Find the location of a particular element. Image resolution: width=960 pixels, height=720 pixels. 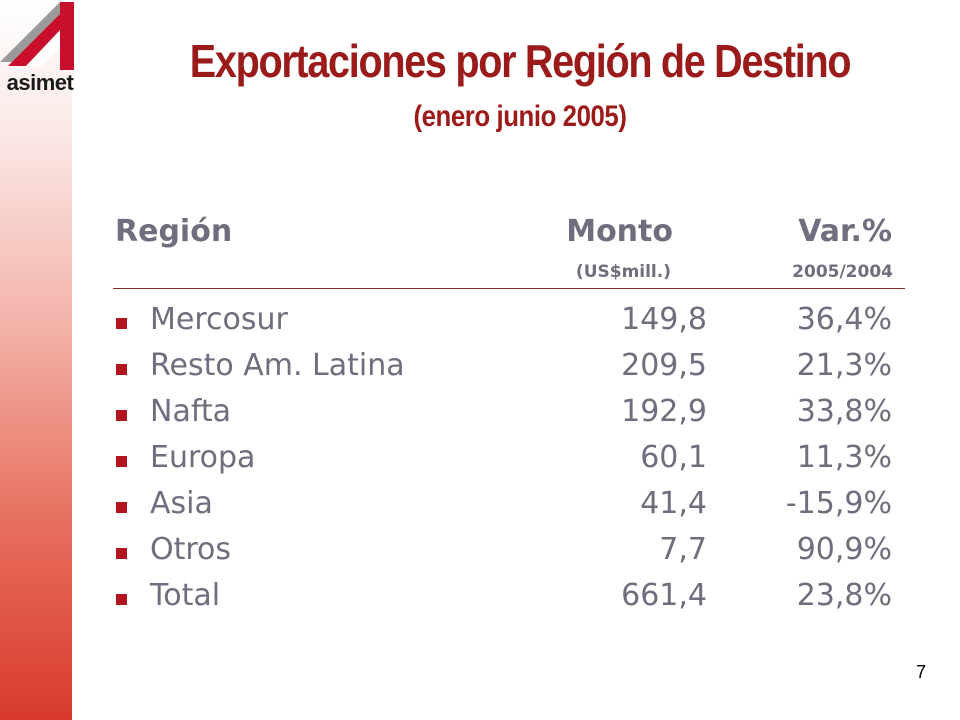

cell-monto: 149,8 is located at coordinates (664, 319).